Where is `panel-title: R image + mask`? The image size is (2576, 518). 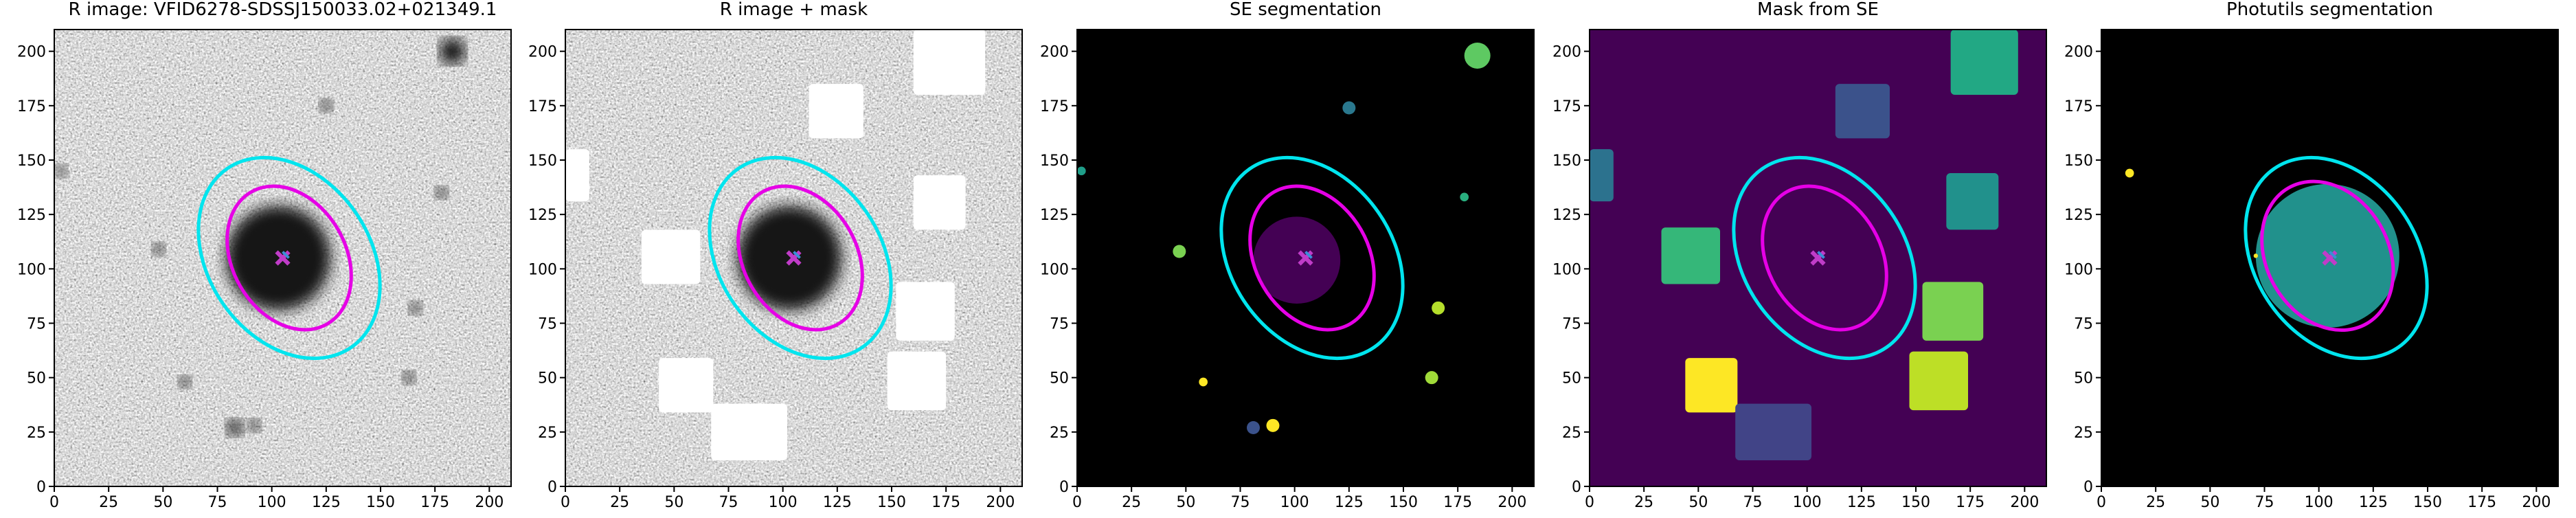
panel-title: R image + mask is located at coordinates (794, 10).